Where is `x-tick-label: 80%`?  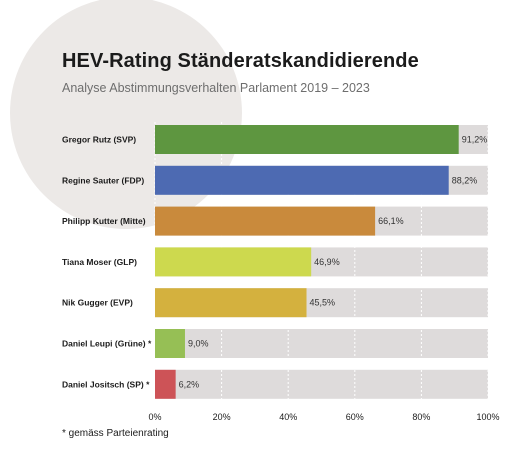 x-tick-label: 80% is located at coordinates (421, 417).